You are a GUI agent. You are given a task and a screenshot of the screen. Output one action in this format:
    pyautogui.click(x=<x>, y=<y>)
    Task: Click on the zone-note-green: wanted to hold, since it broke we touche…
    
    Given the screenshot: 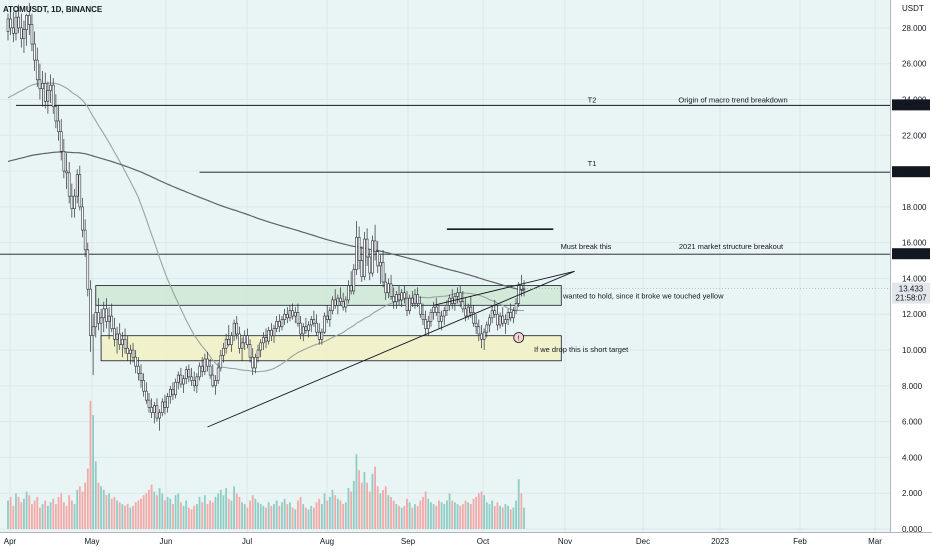 What is the action you would take?
    pyautogui.click(x=643, y=295)
    